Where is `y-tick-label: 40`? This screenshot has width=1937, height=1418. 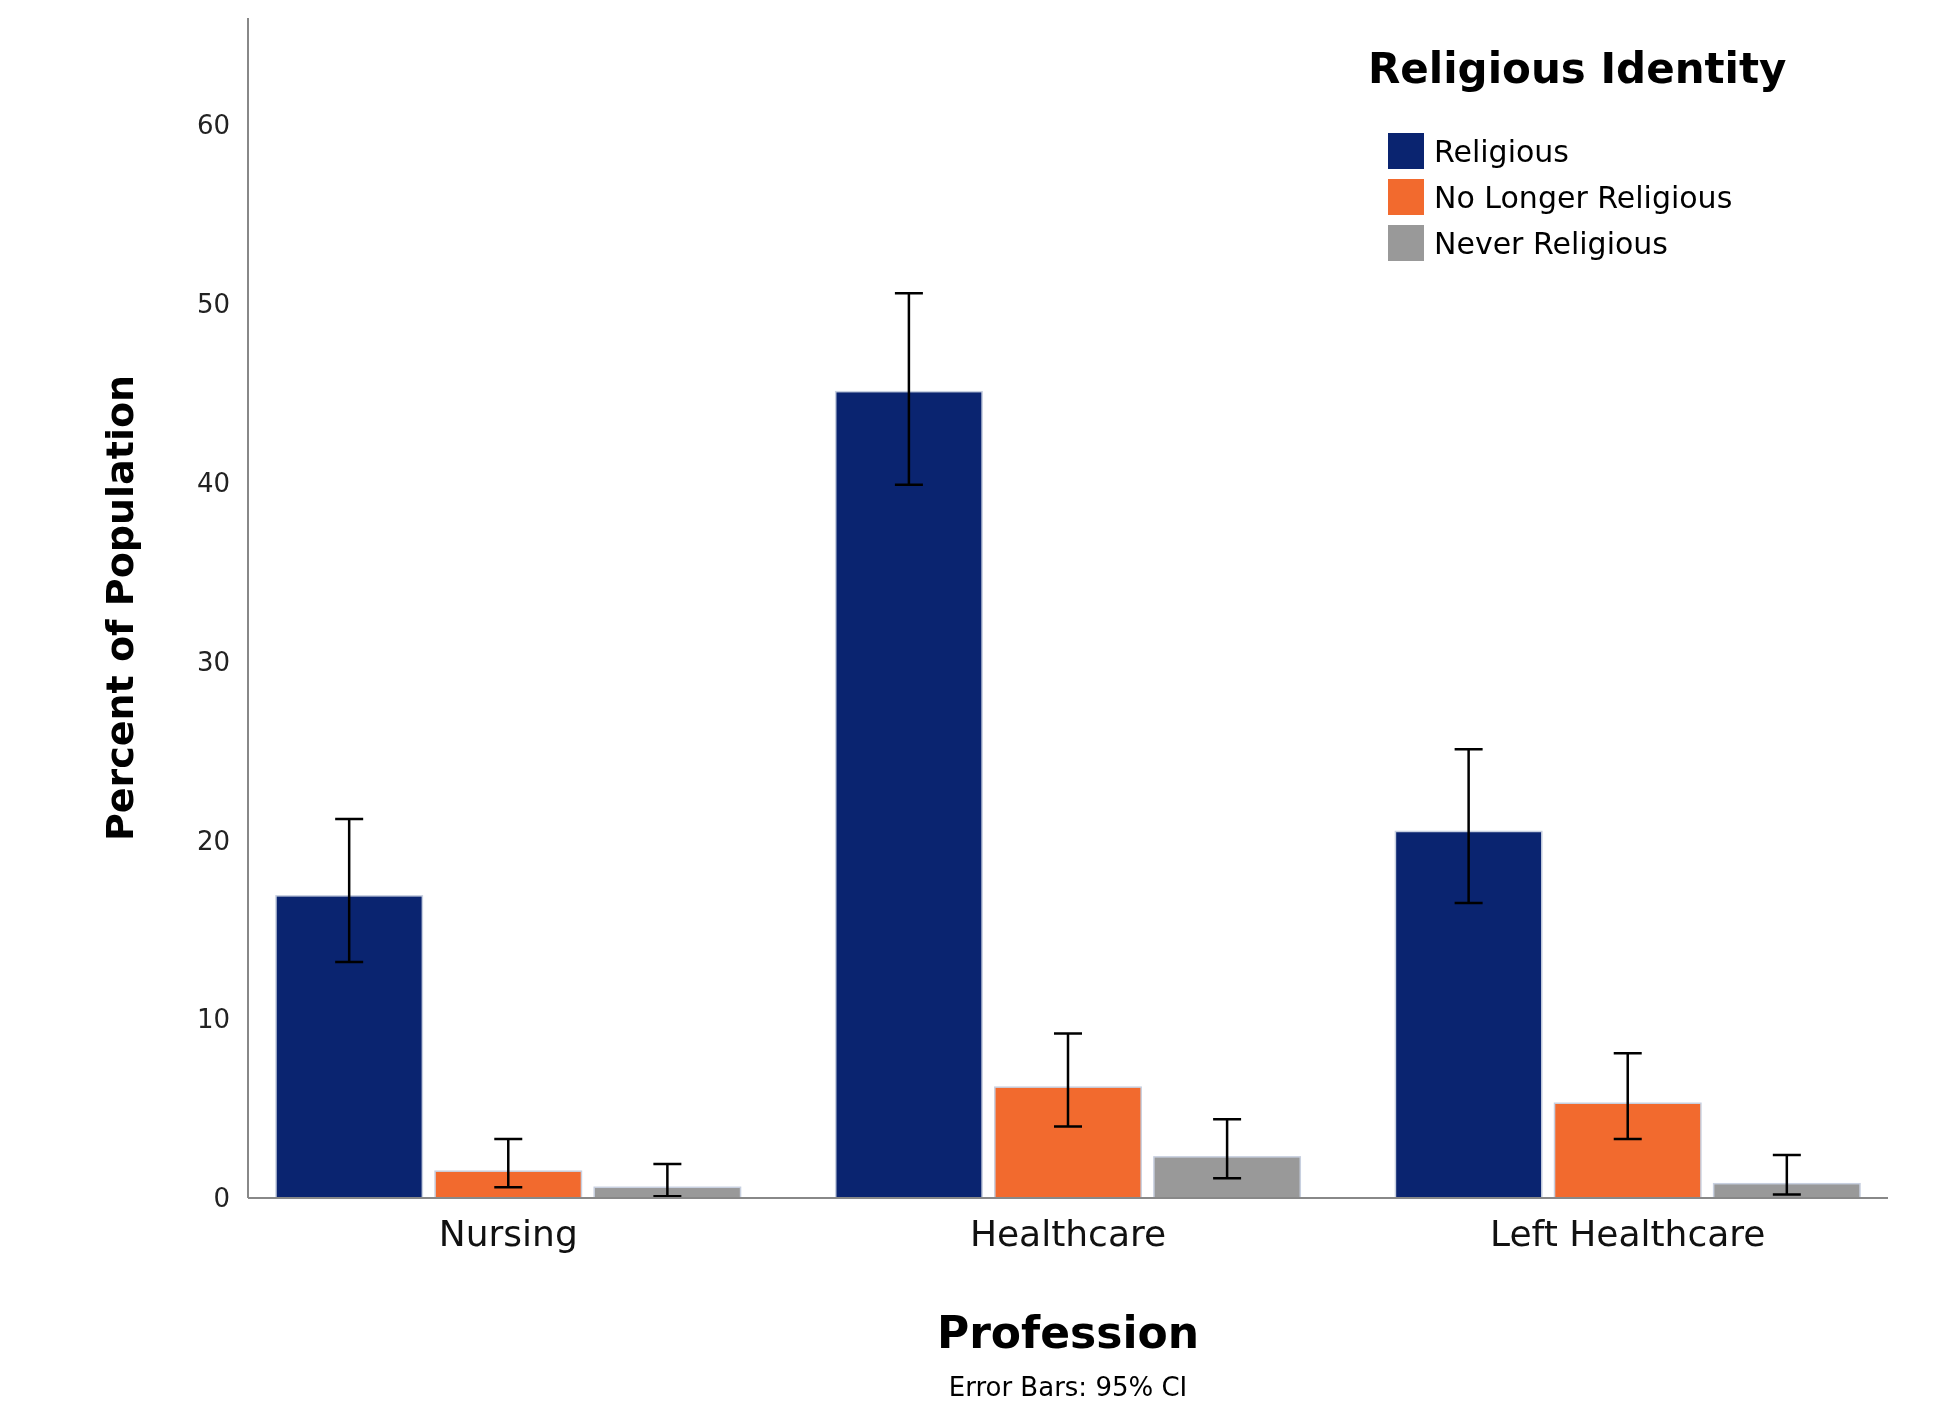 y-tick-label: 40 is located at coordinates (213, 482).